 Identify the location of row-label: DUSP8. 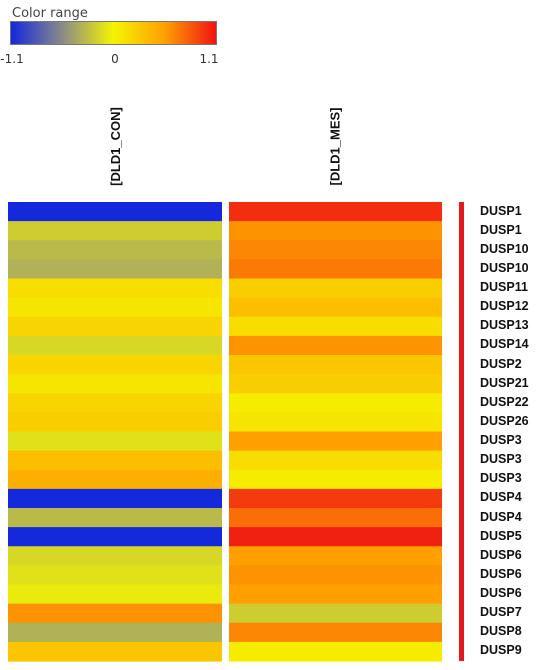
(501, 631).